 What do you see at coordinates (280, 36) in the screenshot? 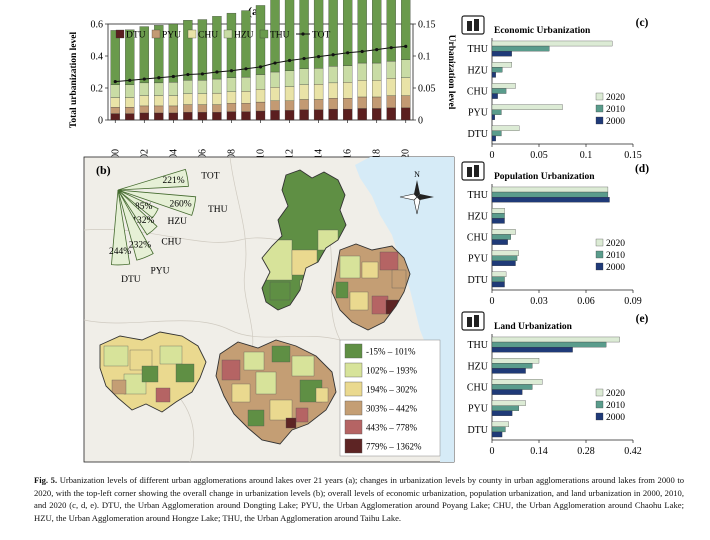
I see `legend-label-thu: THU` at bounding box center [280, 36].